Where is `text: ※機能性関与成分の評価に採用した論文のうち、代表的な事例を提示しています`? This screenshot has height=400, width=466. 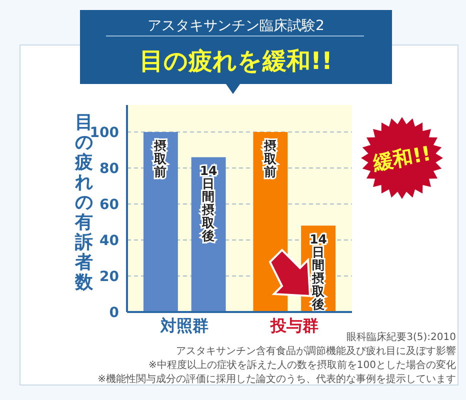 text: ※機能性関与成分の評価に採用した論文のうち、代表的な事例を提示しています is located at coordinates (277, 379).